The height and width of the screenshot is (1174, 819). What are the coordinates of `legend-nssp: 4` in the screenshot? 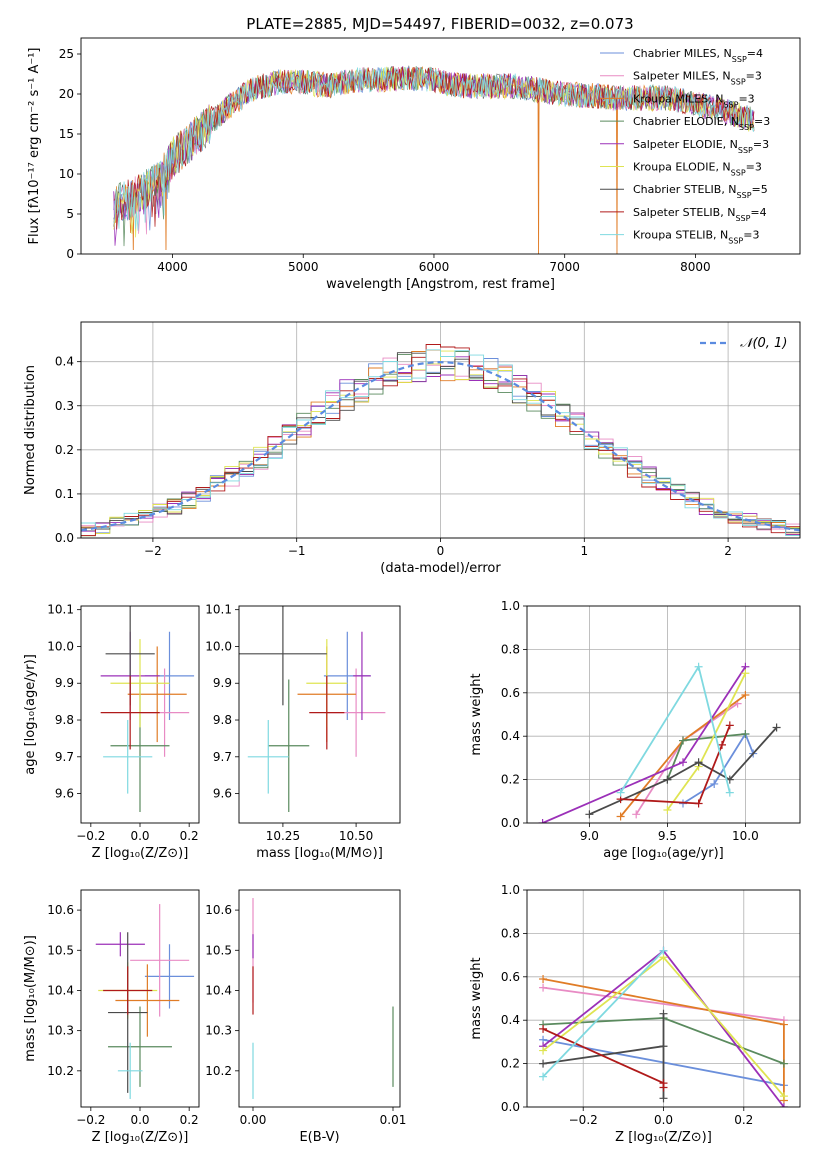 It's located at (759, 53).